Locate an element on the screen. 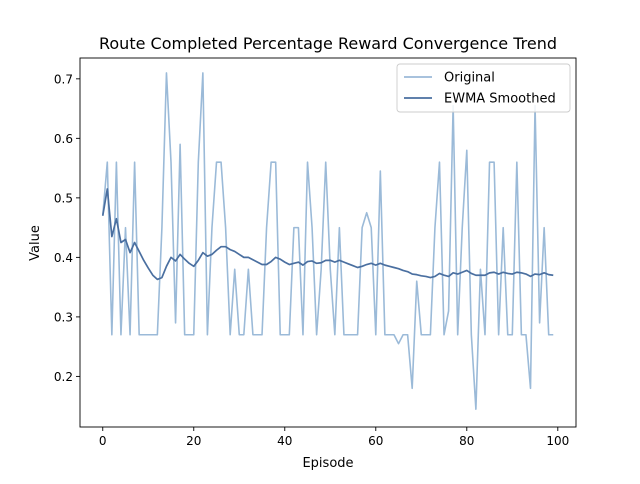  x-tick-label: 60 is located at coordinates (375, 441).